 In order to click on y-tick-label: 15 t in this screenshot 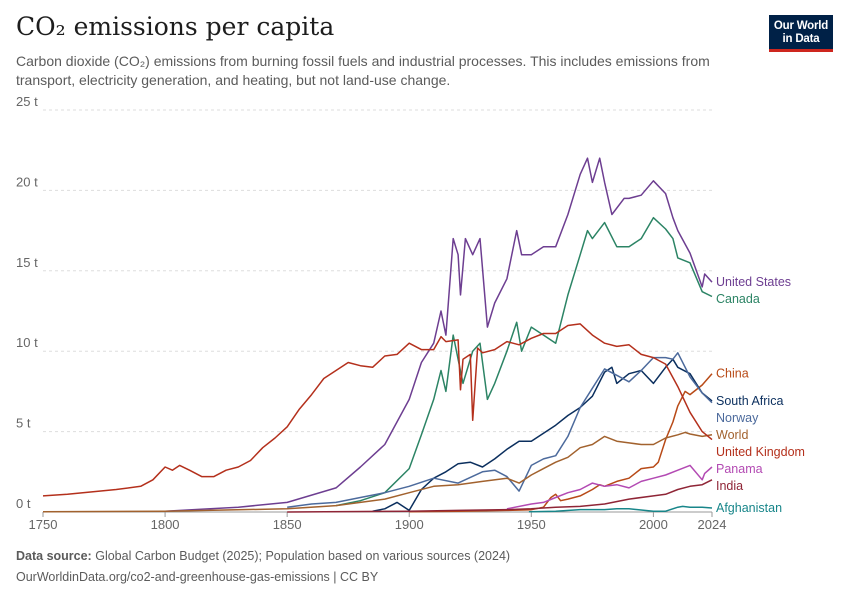, I will do `click(27, 262)`.